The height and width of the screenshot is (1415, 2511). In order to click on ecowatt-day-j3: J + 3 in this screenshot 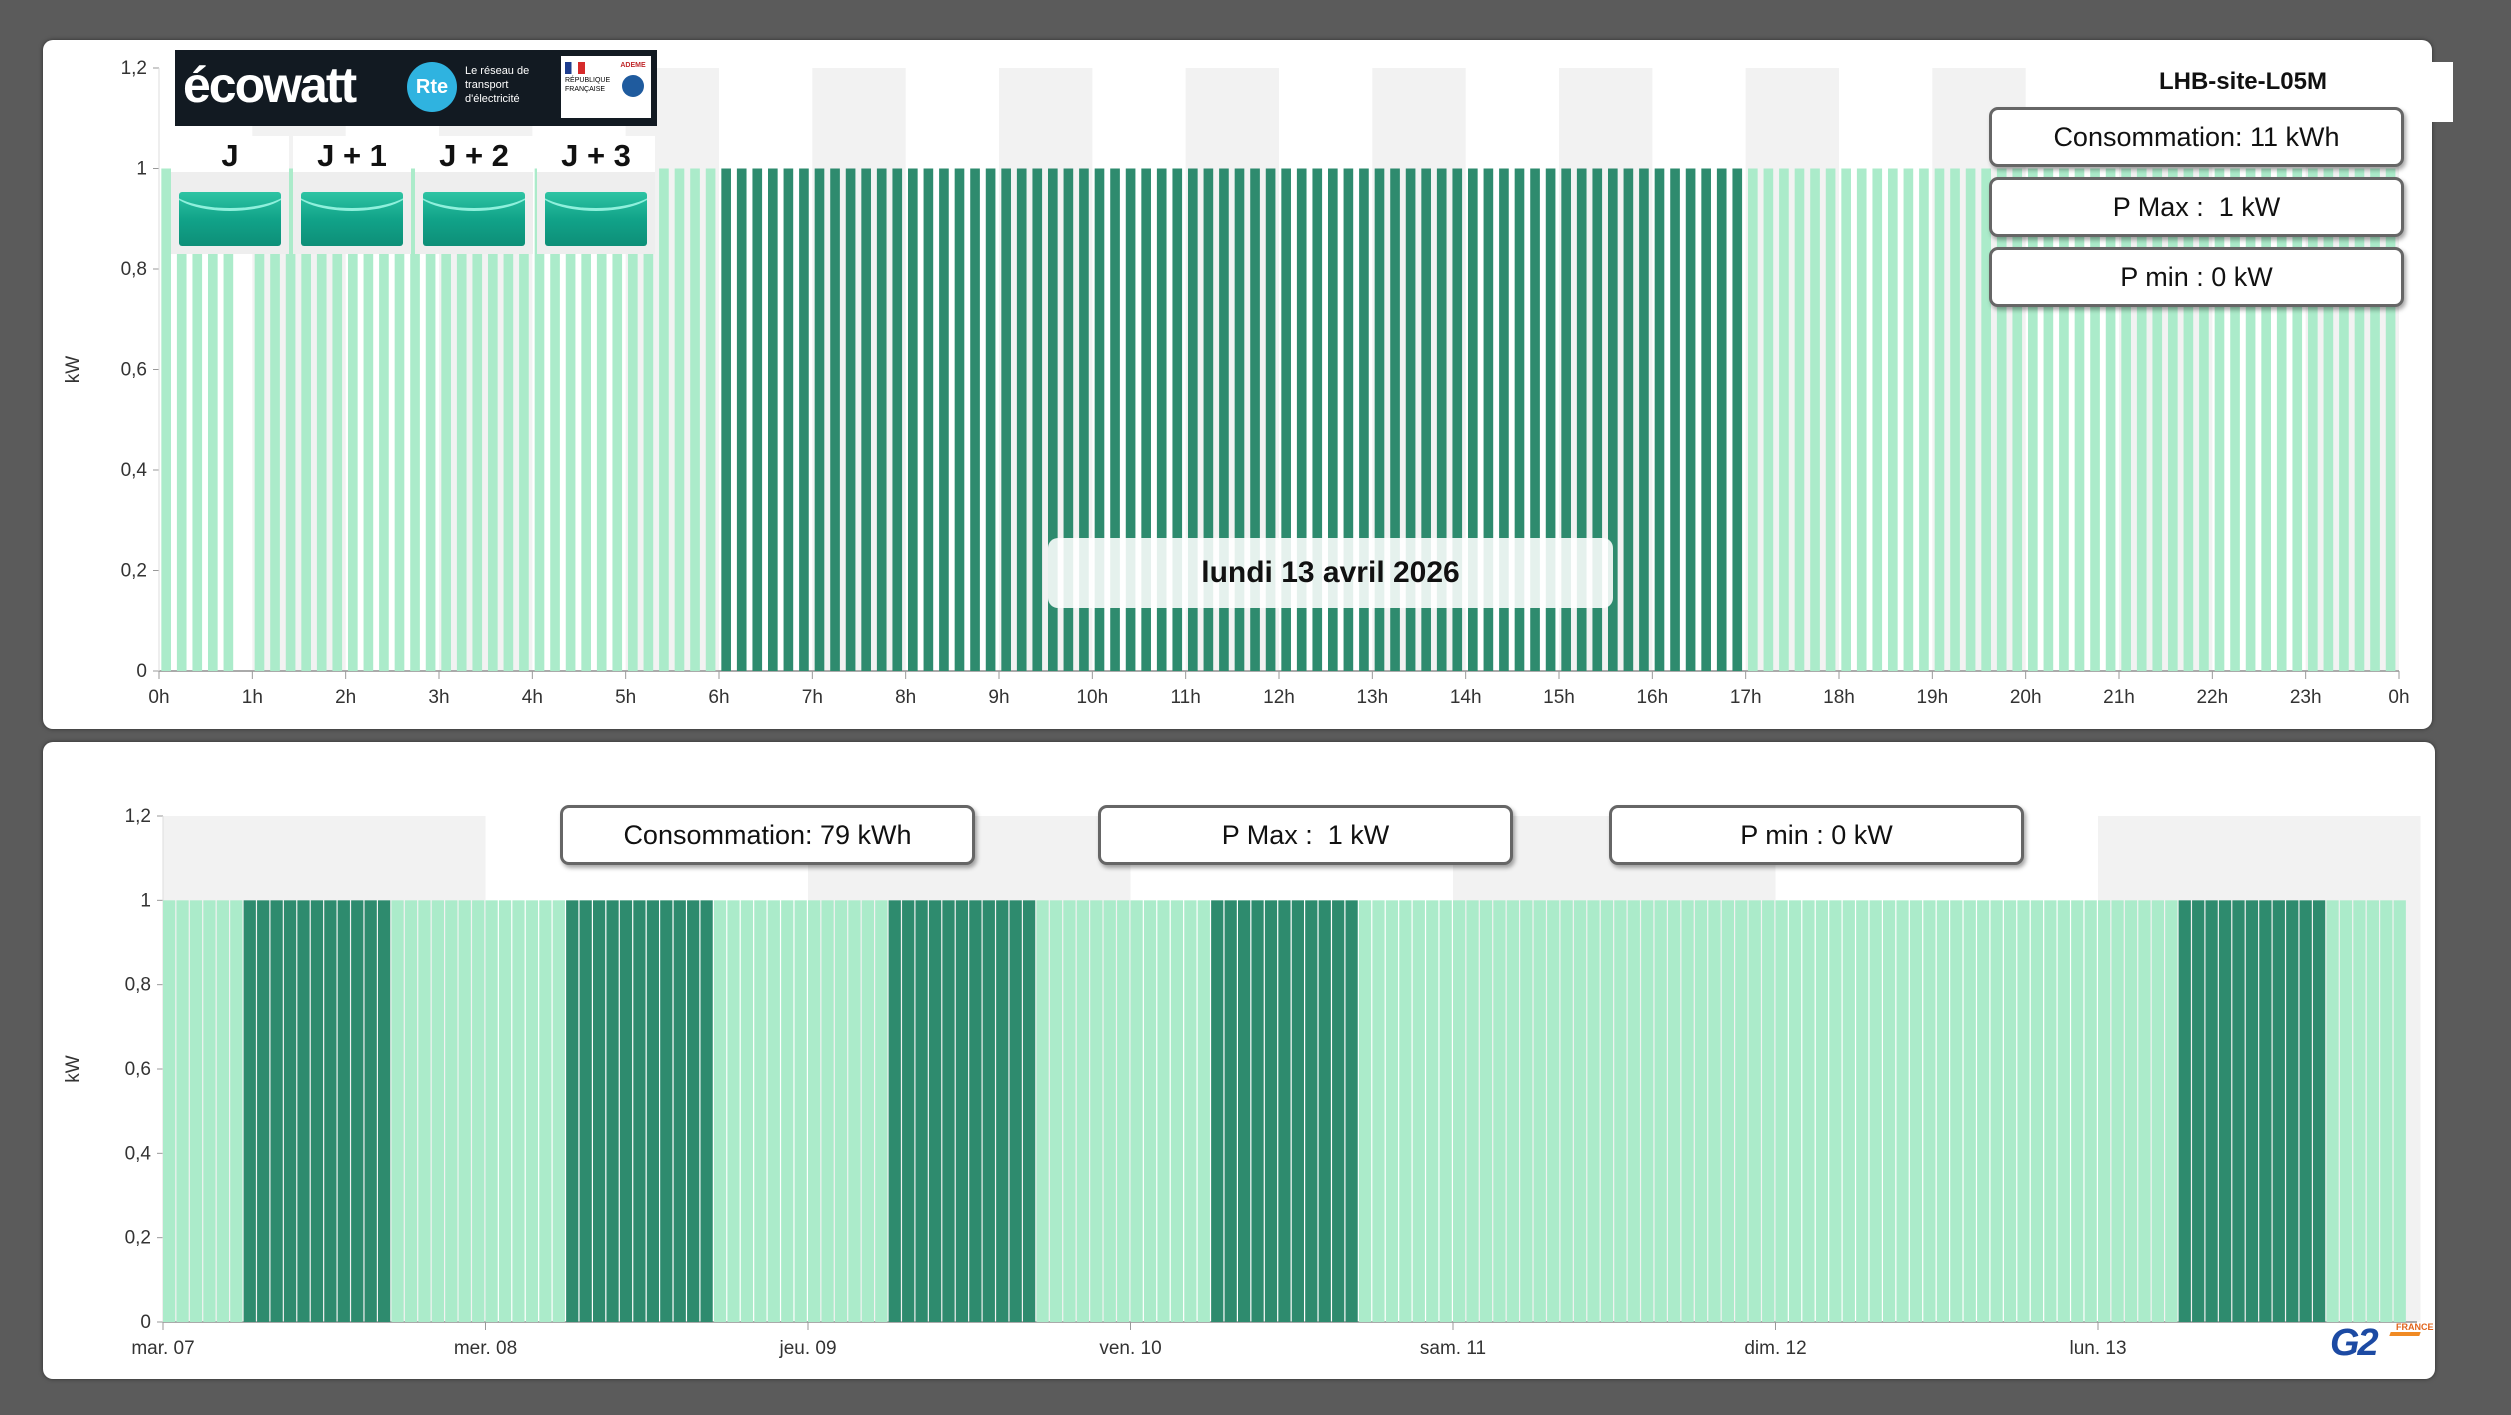, I will do `click(596, 195)`.